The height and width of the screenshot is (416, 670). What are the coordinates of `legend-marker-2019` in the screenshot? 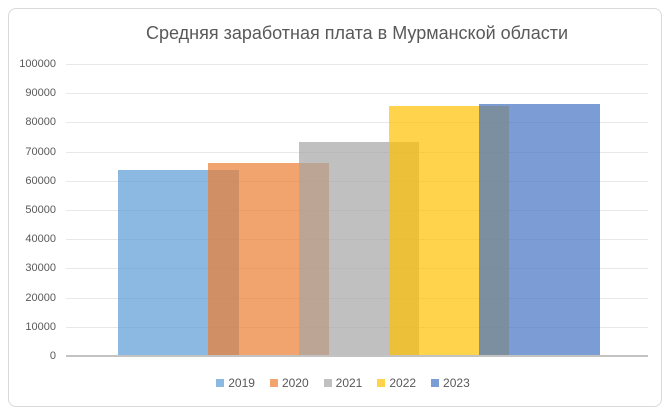 It's located at (220, 383).